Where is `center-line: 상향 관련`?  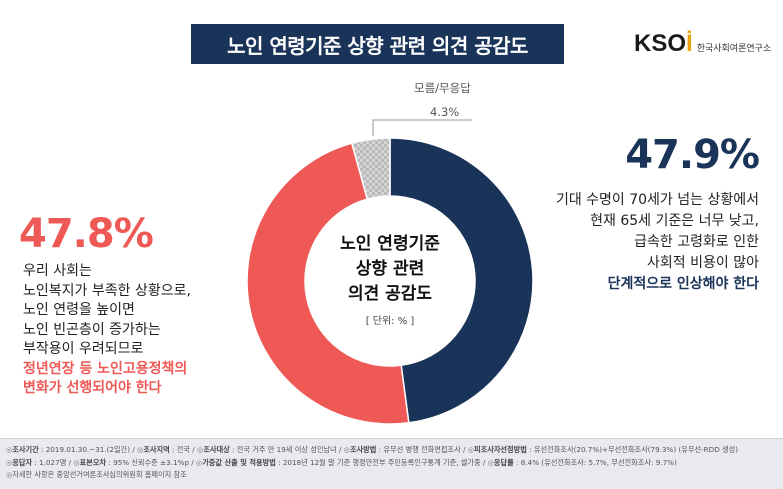
center-line: 상향 관련 is located at coordinates (390, 269).